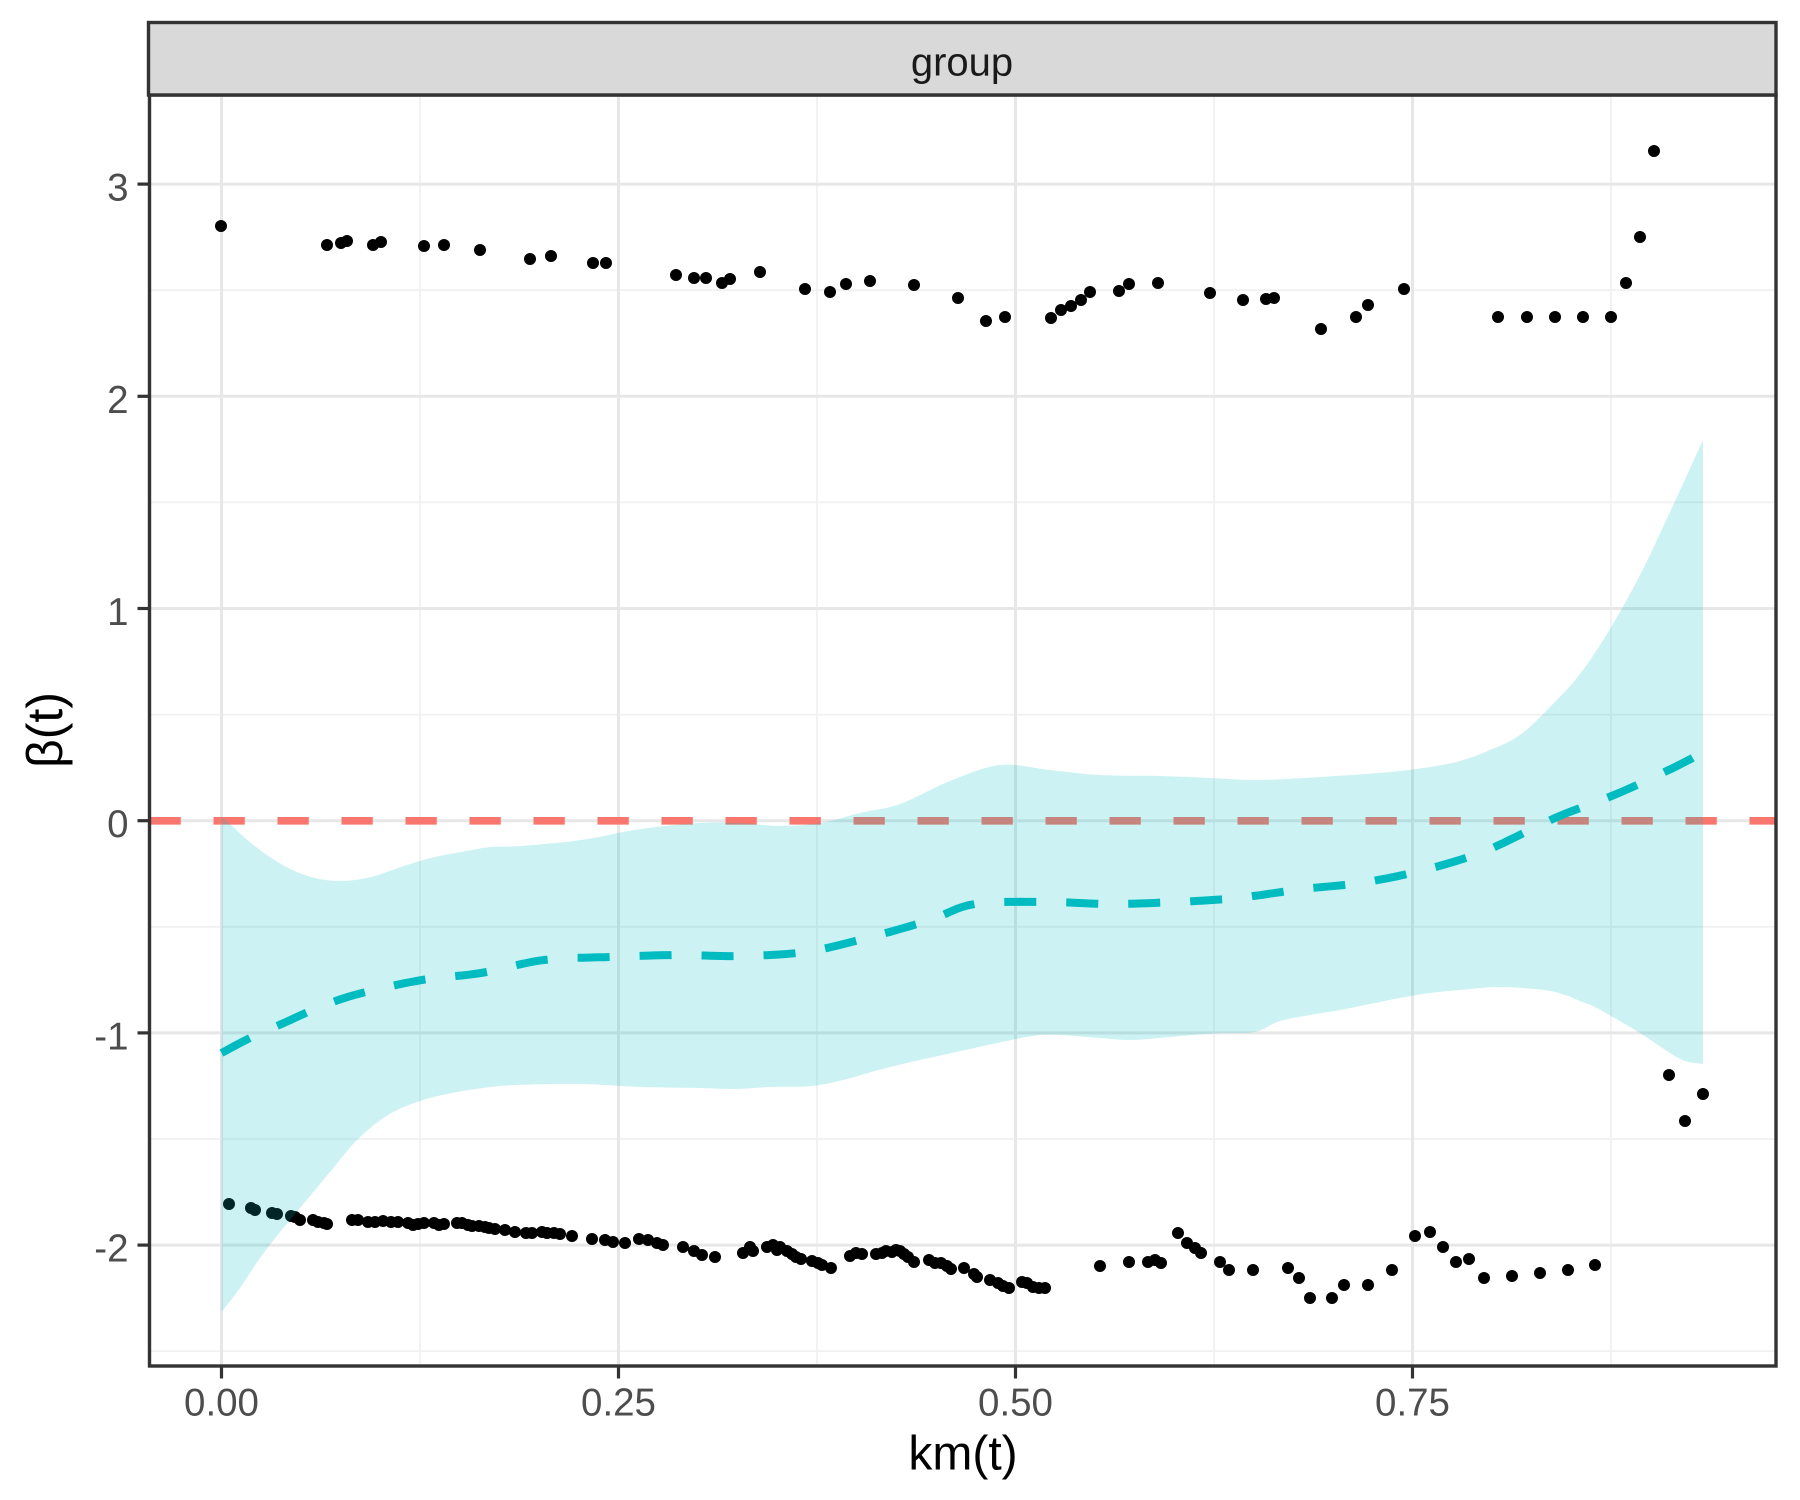 The width and height of the screenshot is (1800, 1500). What do you see at coordinates (962, 62) in the screenshot?
I see `svg-text: group` at bounding box center [962, 62].